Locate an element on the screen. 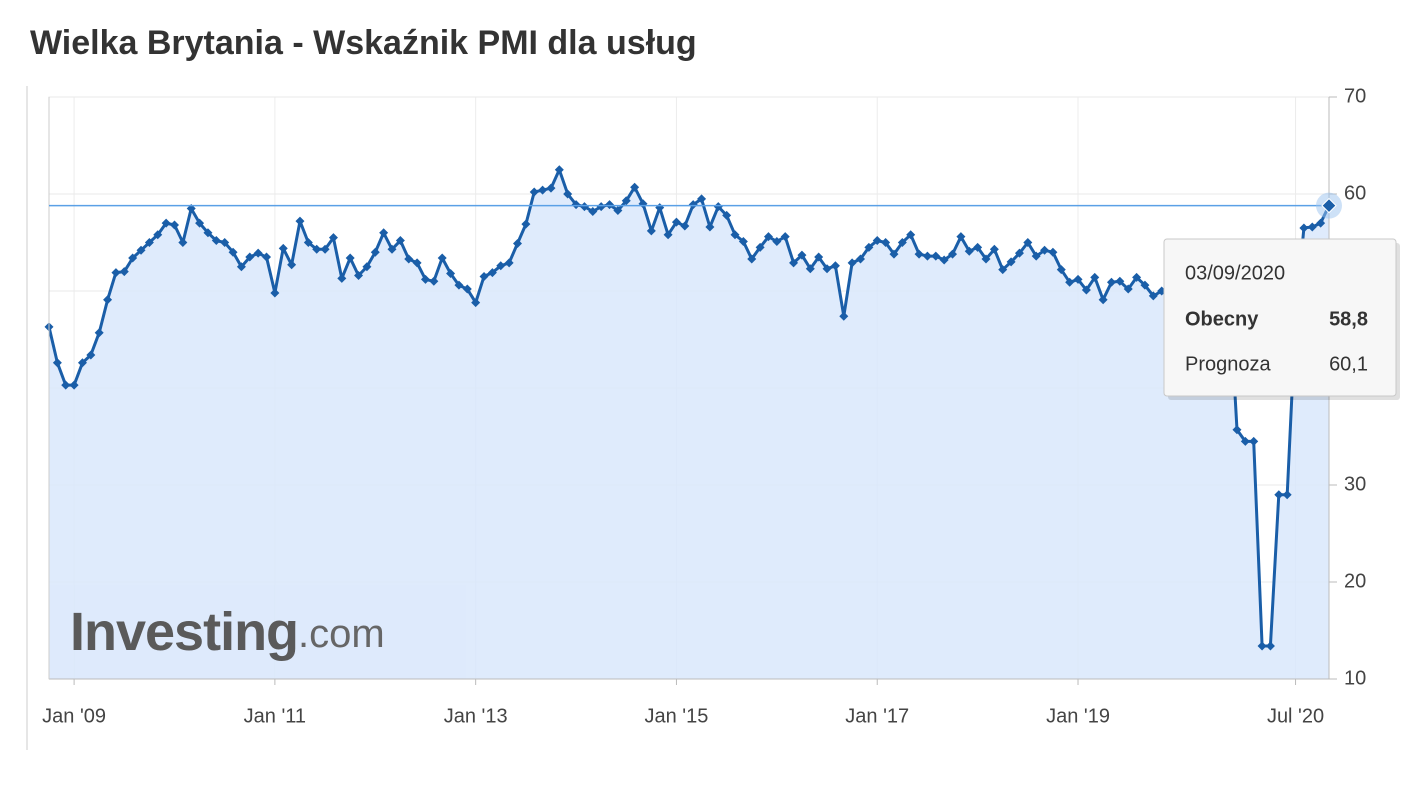 Image resolution: width=1419 pixels, height=800 pixels. tooltip-label: Prognoza is located at coordinates (1228, 364).